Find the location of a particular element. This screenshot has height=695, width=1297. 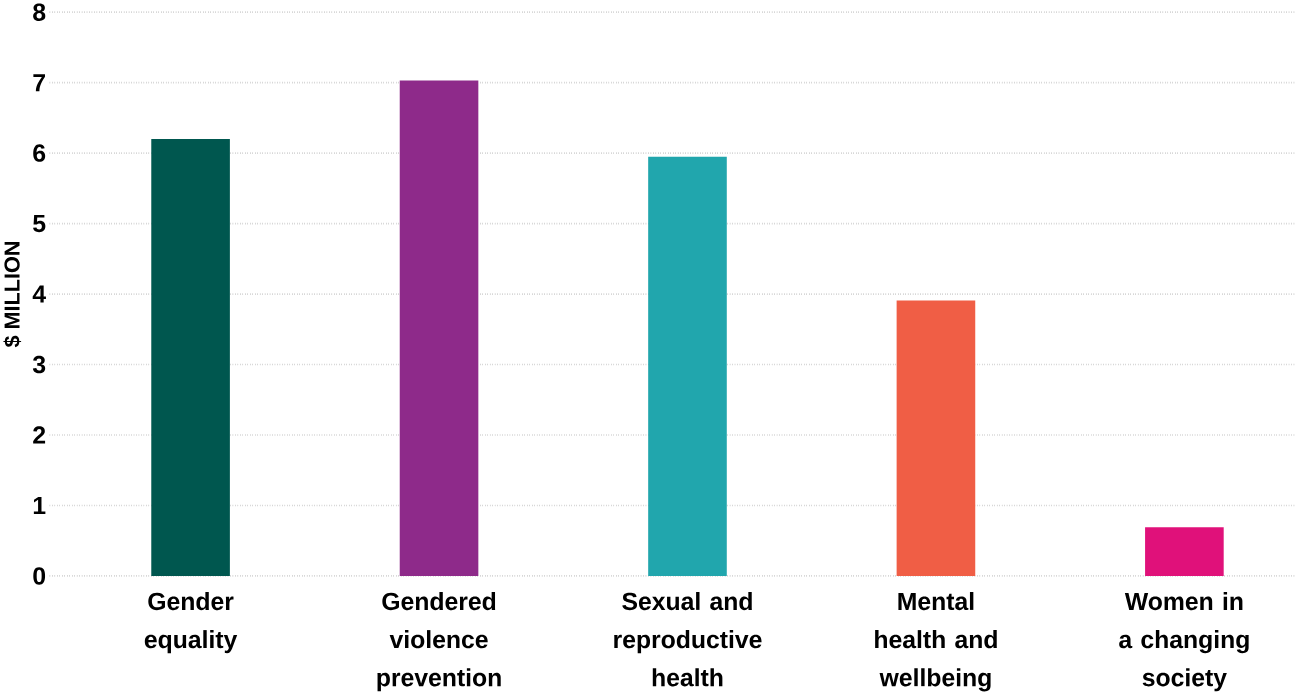

y-axis-title: $ MILLION is located at coordinates (12, 295).